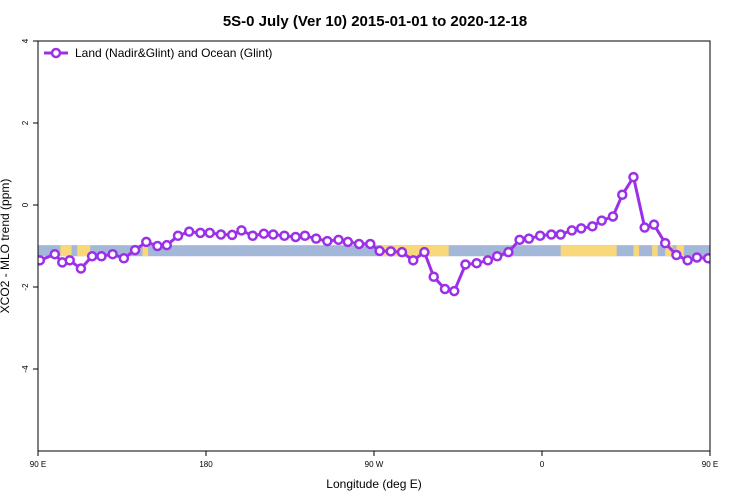 This screenshot has height=500, width=750. What do you see at coordinates (173, 53) in the screenshot?
I see `legend-label: Land (Nadir&Glint) and Ocean (Glint)` at bounding box center [173, 53].